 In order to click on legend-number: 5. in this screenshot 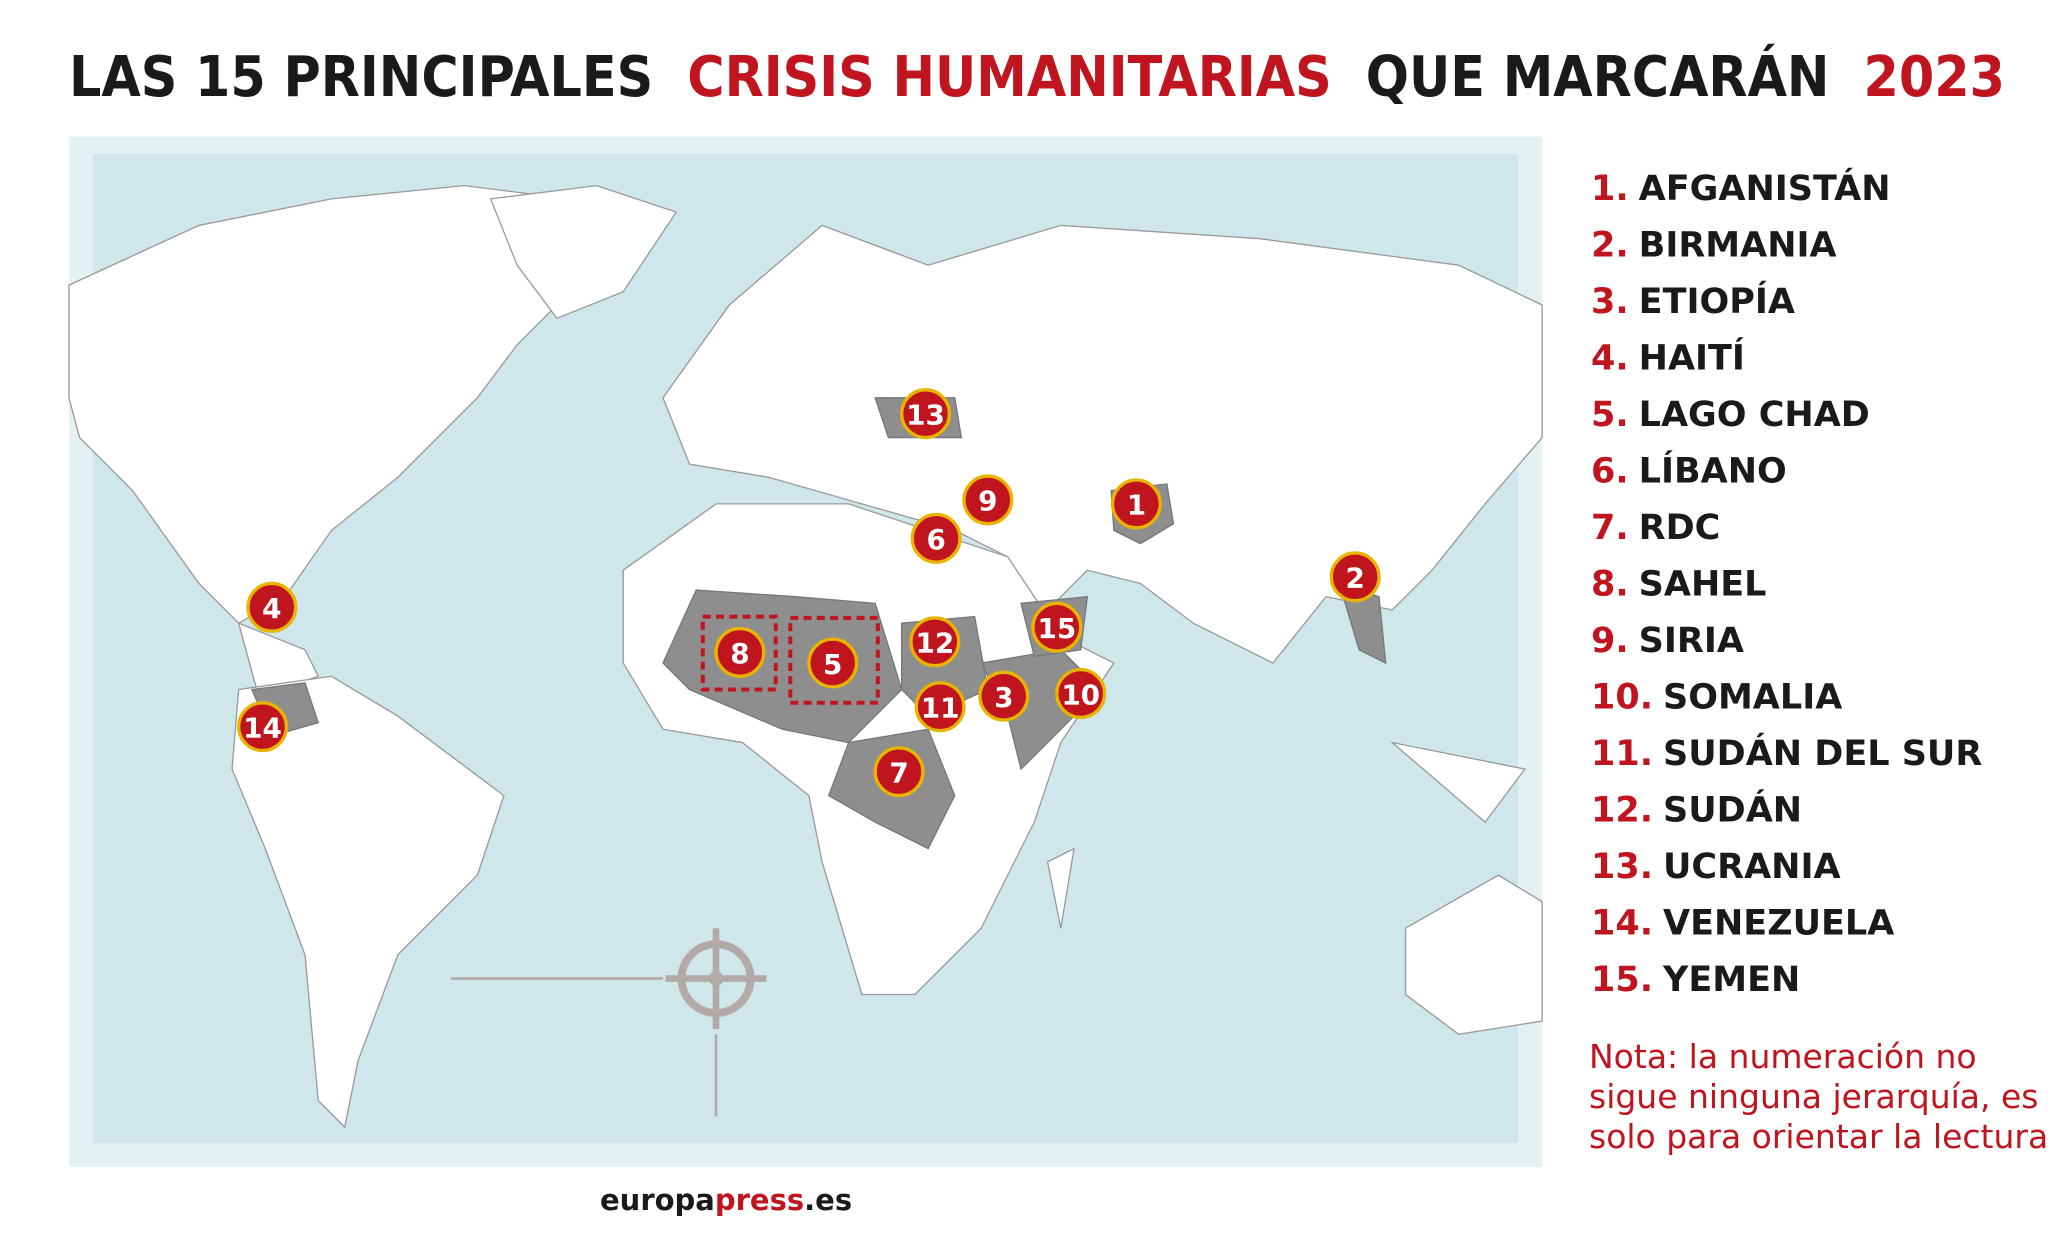, I will do `click(1610, 415)`.